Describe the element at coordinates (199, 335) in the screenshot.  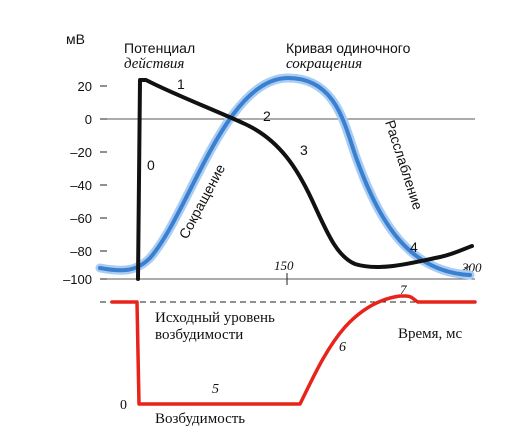
I see `baseline-label-line2: возбудимости` at that location.